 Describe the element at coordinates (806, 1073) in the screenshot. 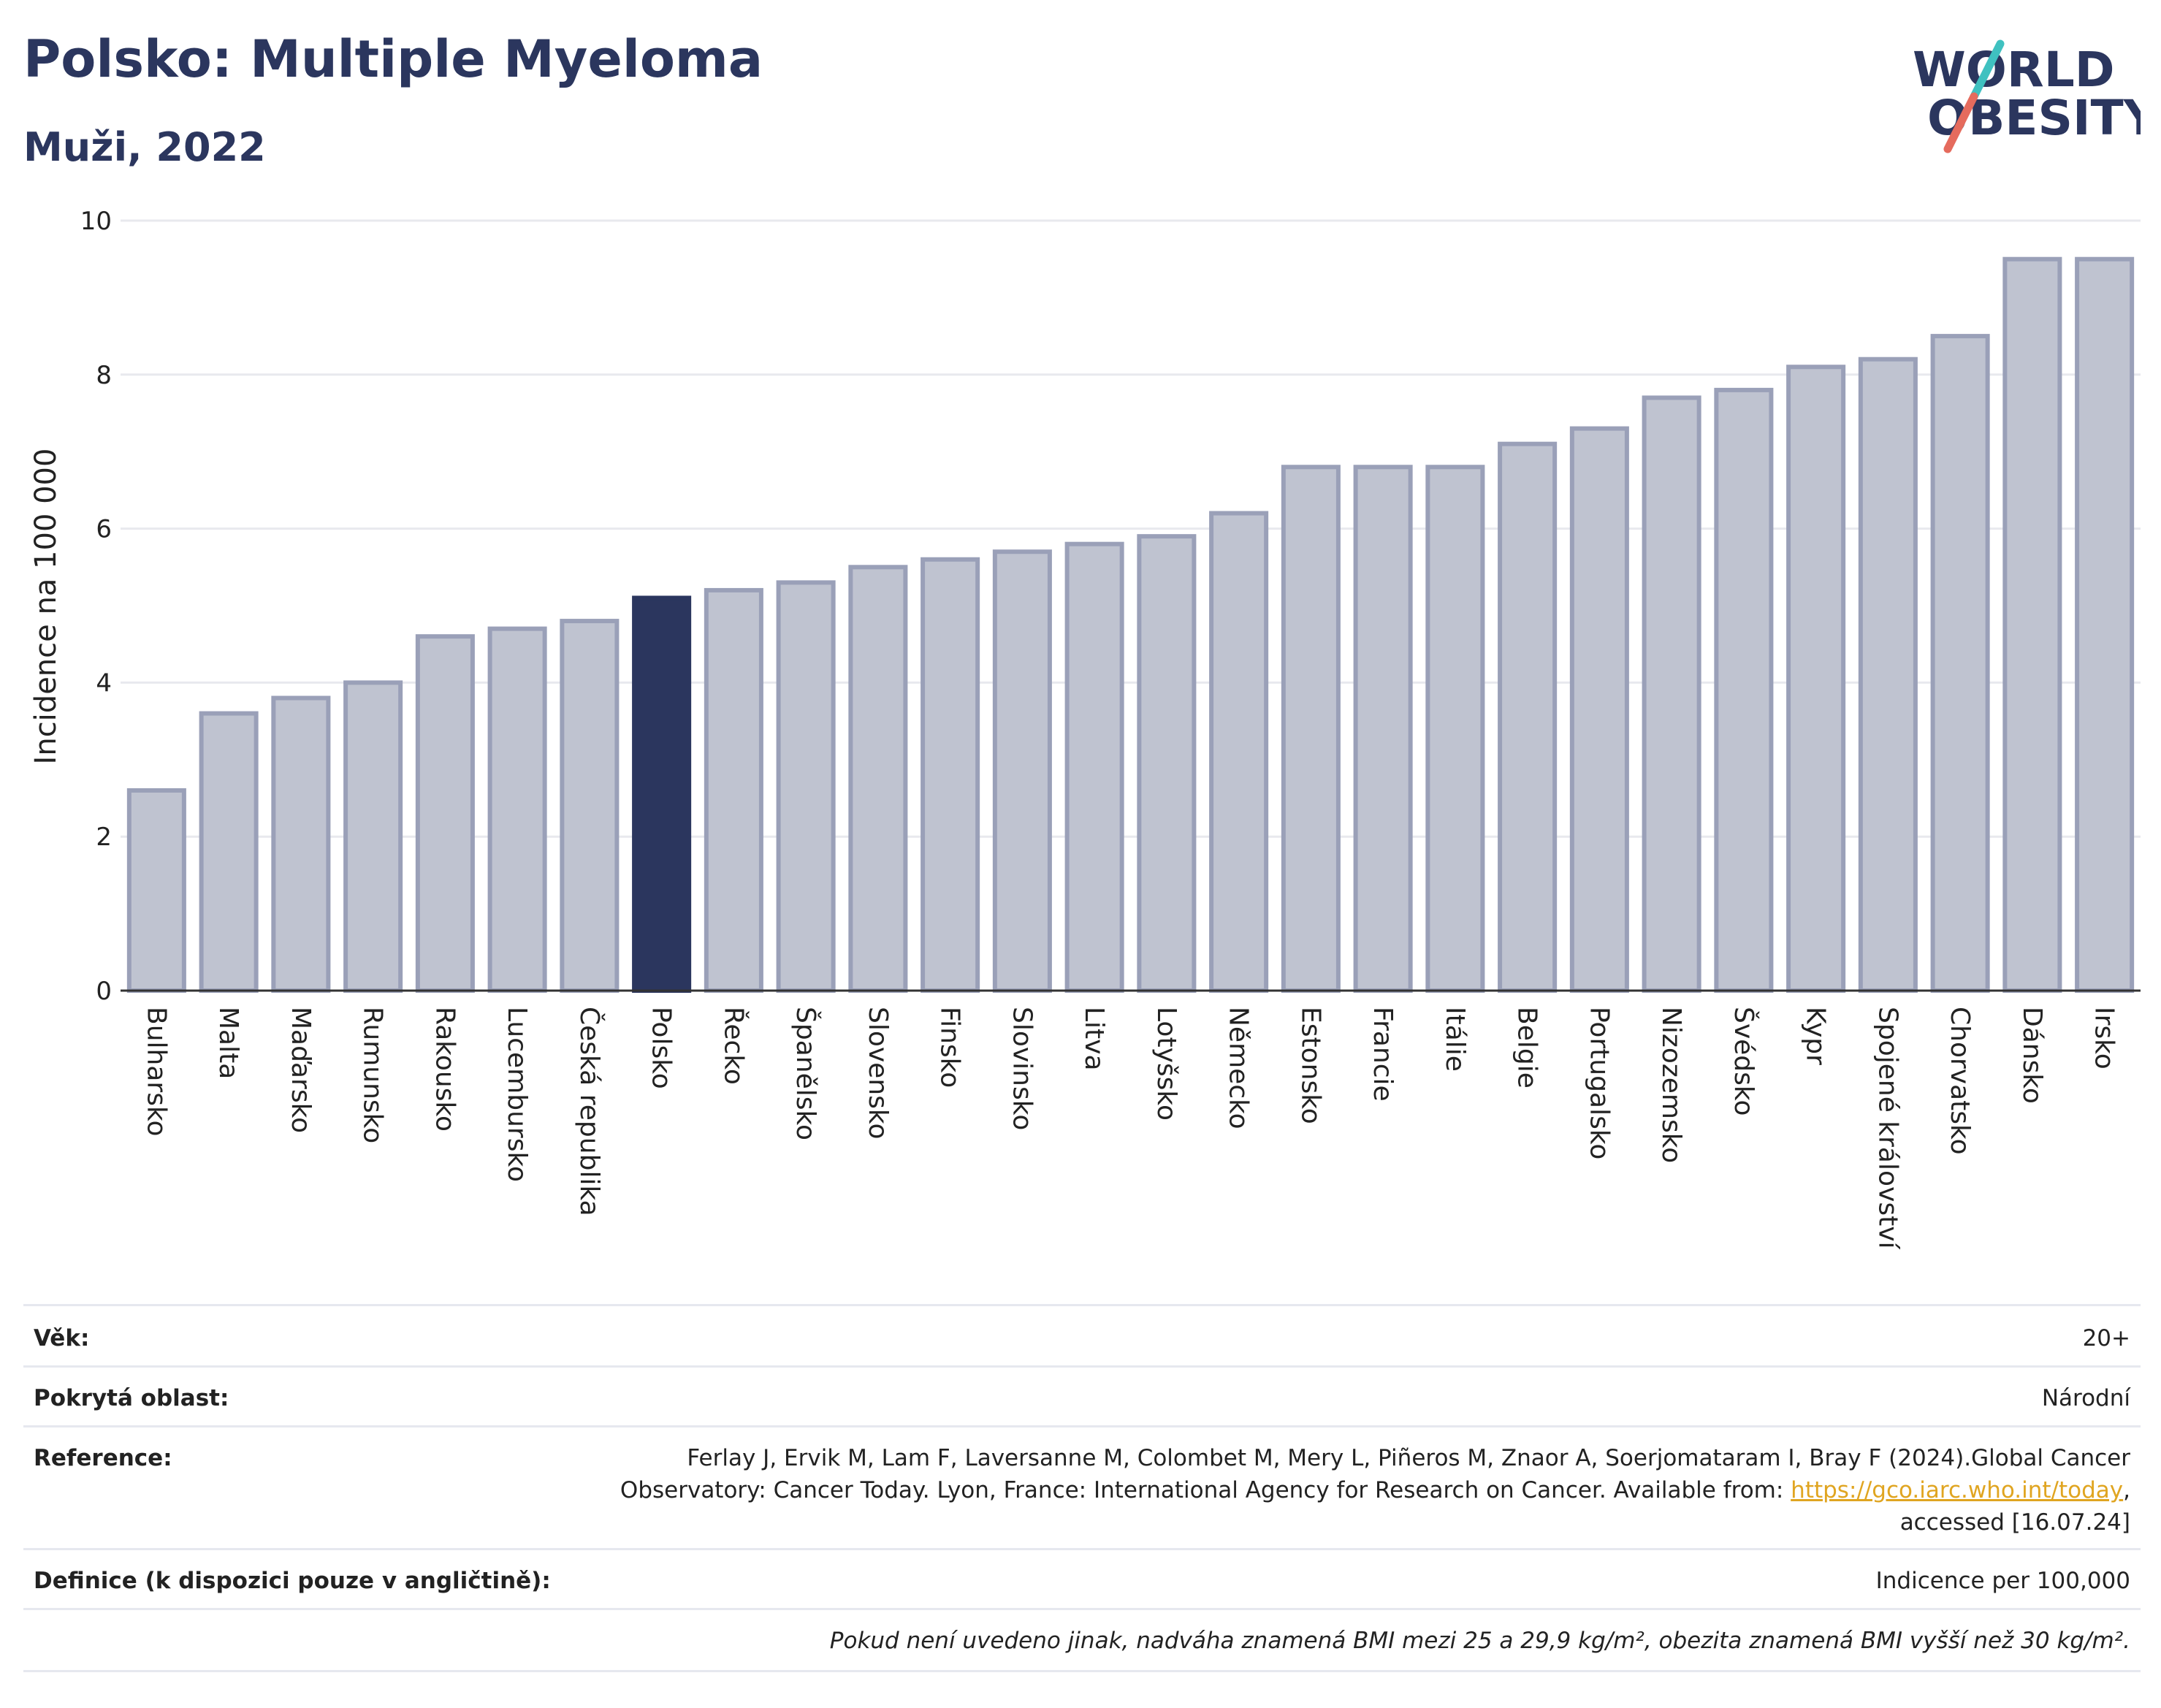

I see `x-tick-label: Španělsko` at that location.